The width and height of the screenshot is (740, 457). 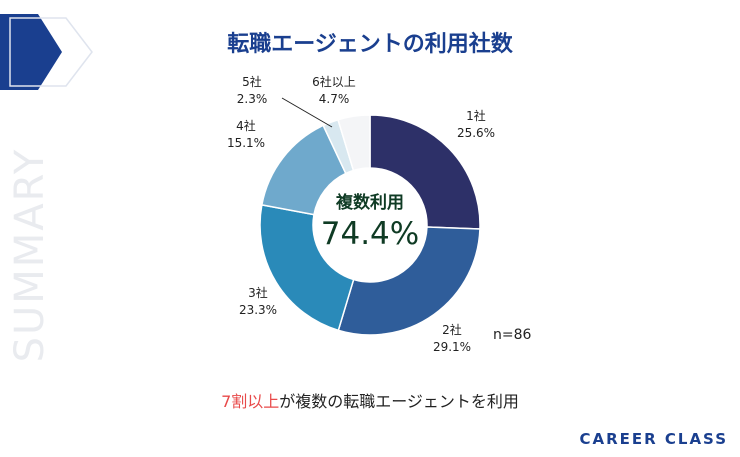 What do you see at coordinates (258, 310) in the screenshot?
I see `slice-value-label-3: 23.3%` at bounding box center [258, 310].